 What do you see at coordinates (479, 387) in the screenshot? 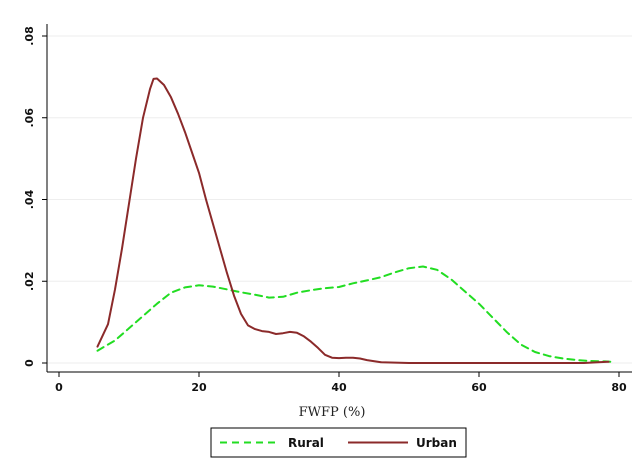
I see `x-tick-label: 60` at bounding box center [479, 387].